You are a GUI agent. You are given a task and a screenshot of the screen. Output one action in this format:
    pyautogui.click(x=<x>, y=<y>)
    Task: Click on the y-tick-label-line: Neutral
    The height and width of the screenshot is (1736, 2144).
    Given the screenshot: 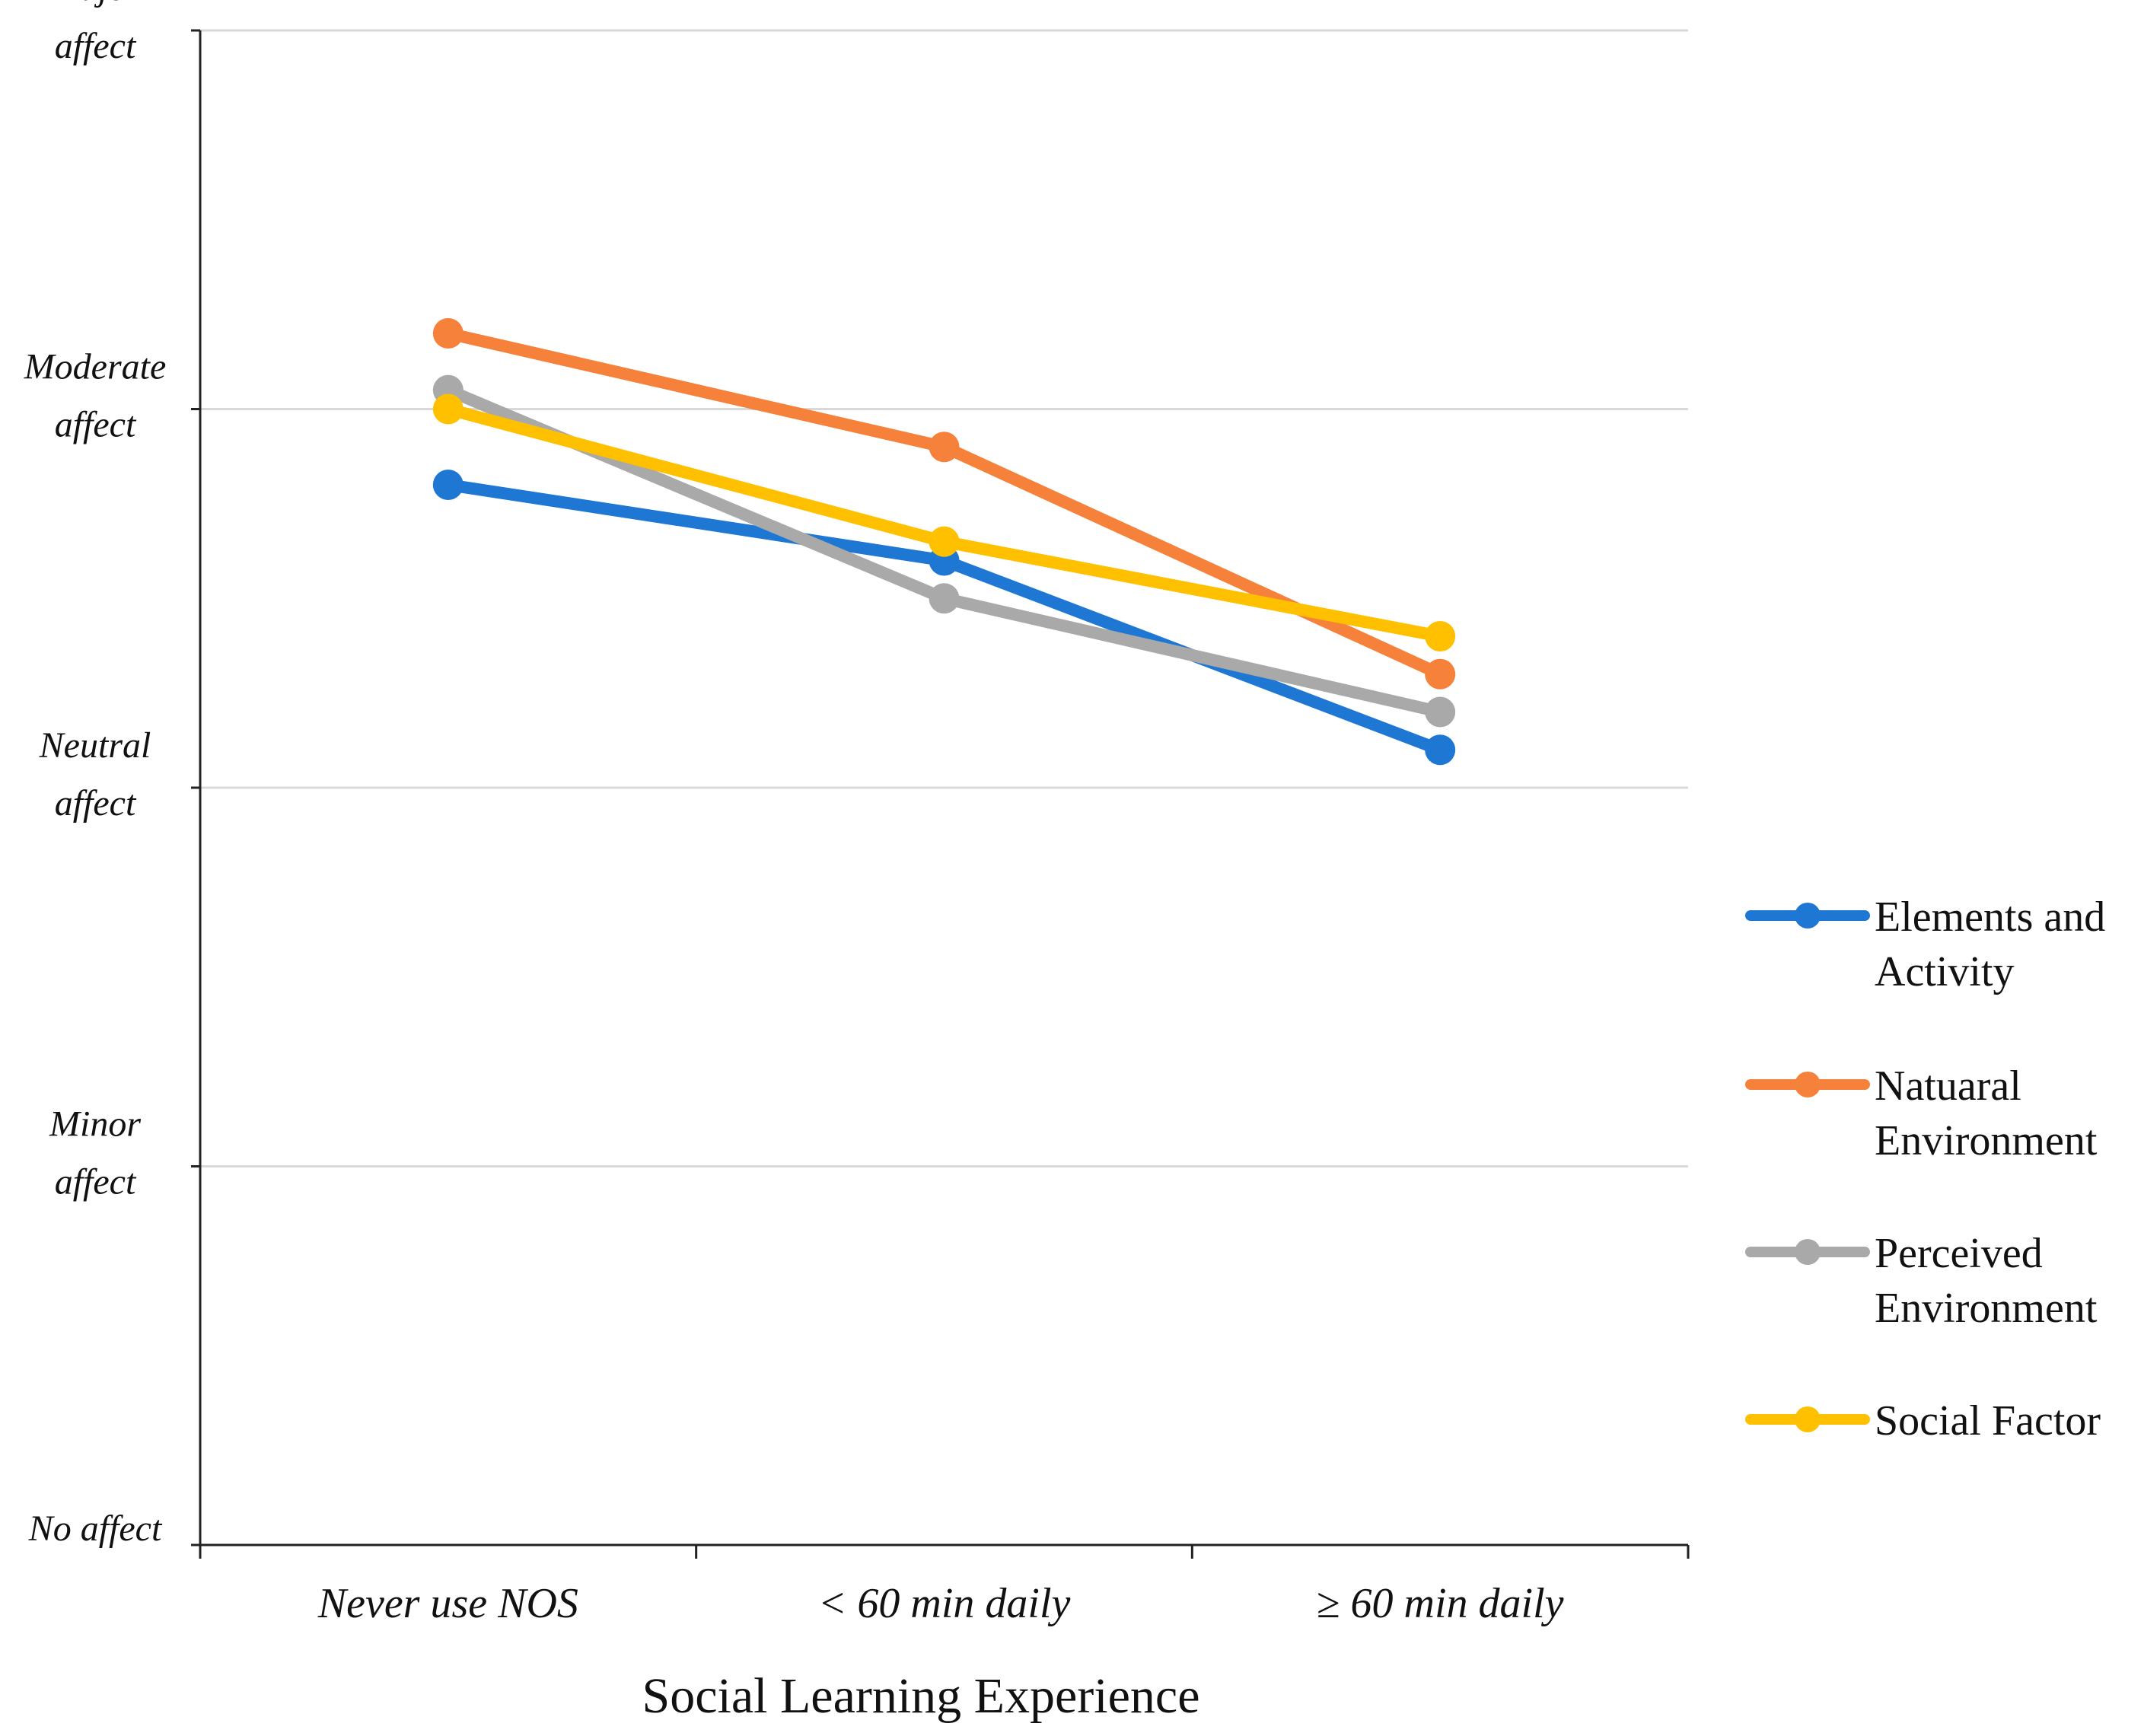 What is the action you would take?
    pyautogui.click(x=95, y=745)
    